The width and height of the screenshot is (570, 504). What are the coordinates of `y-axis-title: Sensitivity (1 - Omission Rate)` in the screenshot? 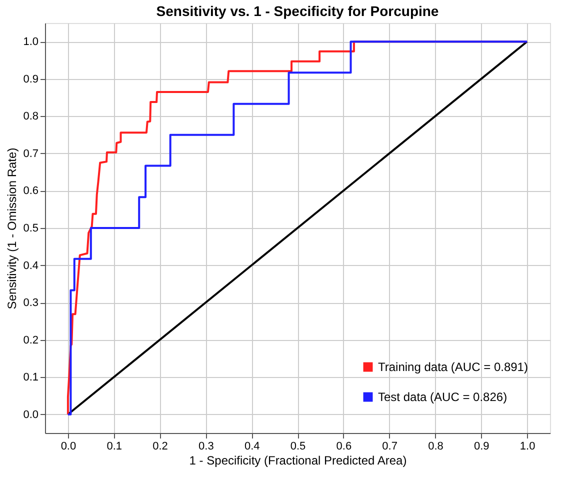 It's located at (12, 229).